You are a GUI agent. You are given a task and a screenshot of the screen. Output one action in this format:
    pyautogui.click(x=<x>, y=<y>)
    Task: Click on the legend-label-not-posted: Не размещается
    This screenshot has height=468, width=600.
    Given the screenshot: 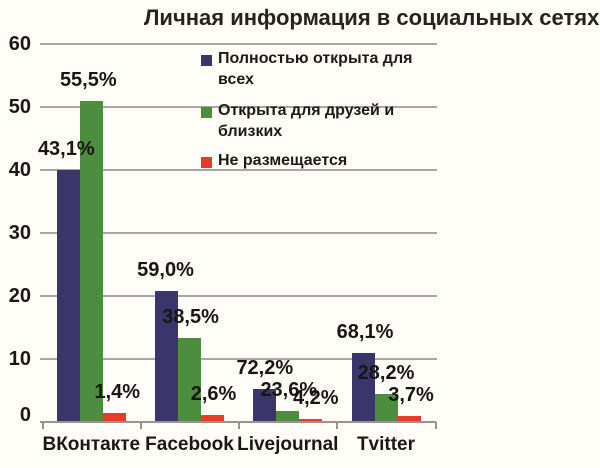 What is the action you would take?
    pyautogui.click(x=283, y=160)
    